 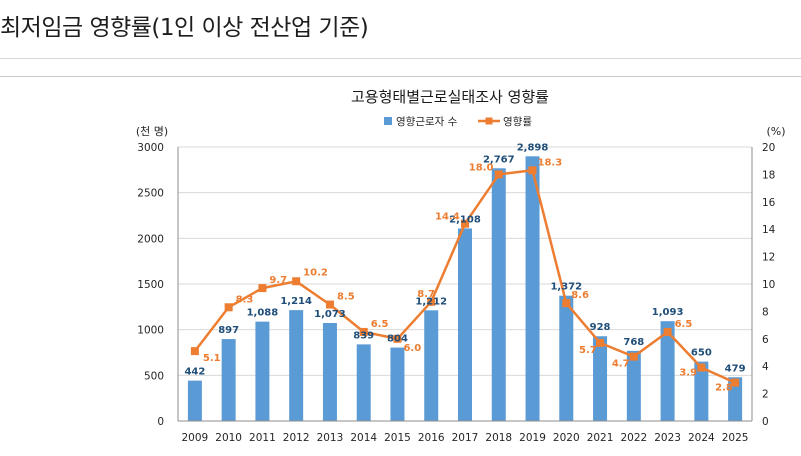 What do you see at coordinates (447, 217) in the screenshot?
I see `rate-value-label: 14.4` at bounding box center [447, 217].